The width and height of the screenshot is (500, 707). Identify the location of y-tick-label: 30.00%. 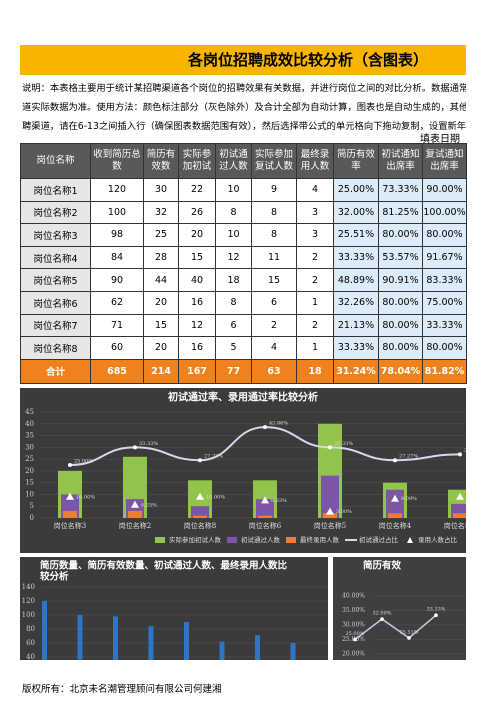
(353, 624).